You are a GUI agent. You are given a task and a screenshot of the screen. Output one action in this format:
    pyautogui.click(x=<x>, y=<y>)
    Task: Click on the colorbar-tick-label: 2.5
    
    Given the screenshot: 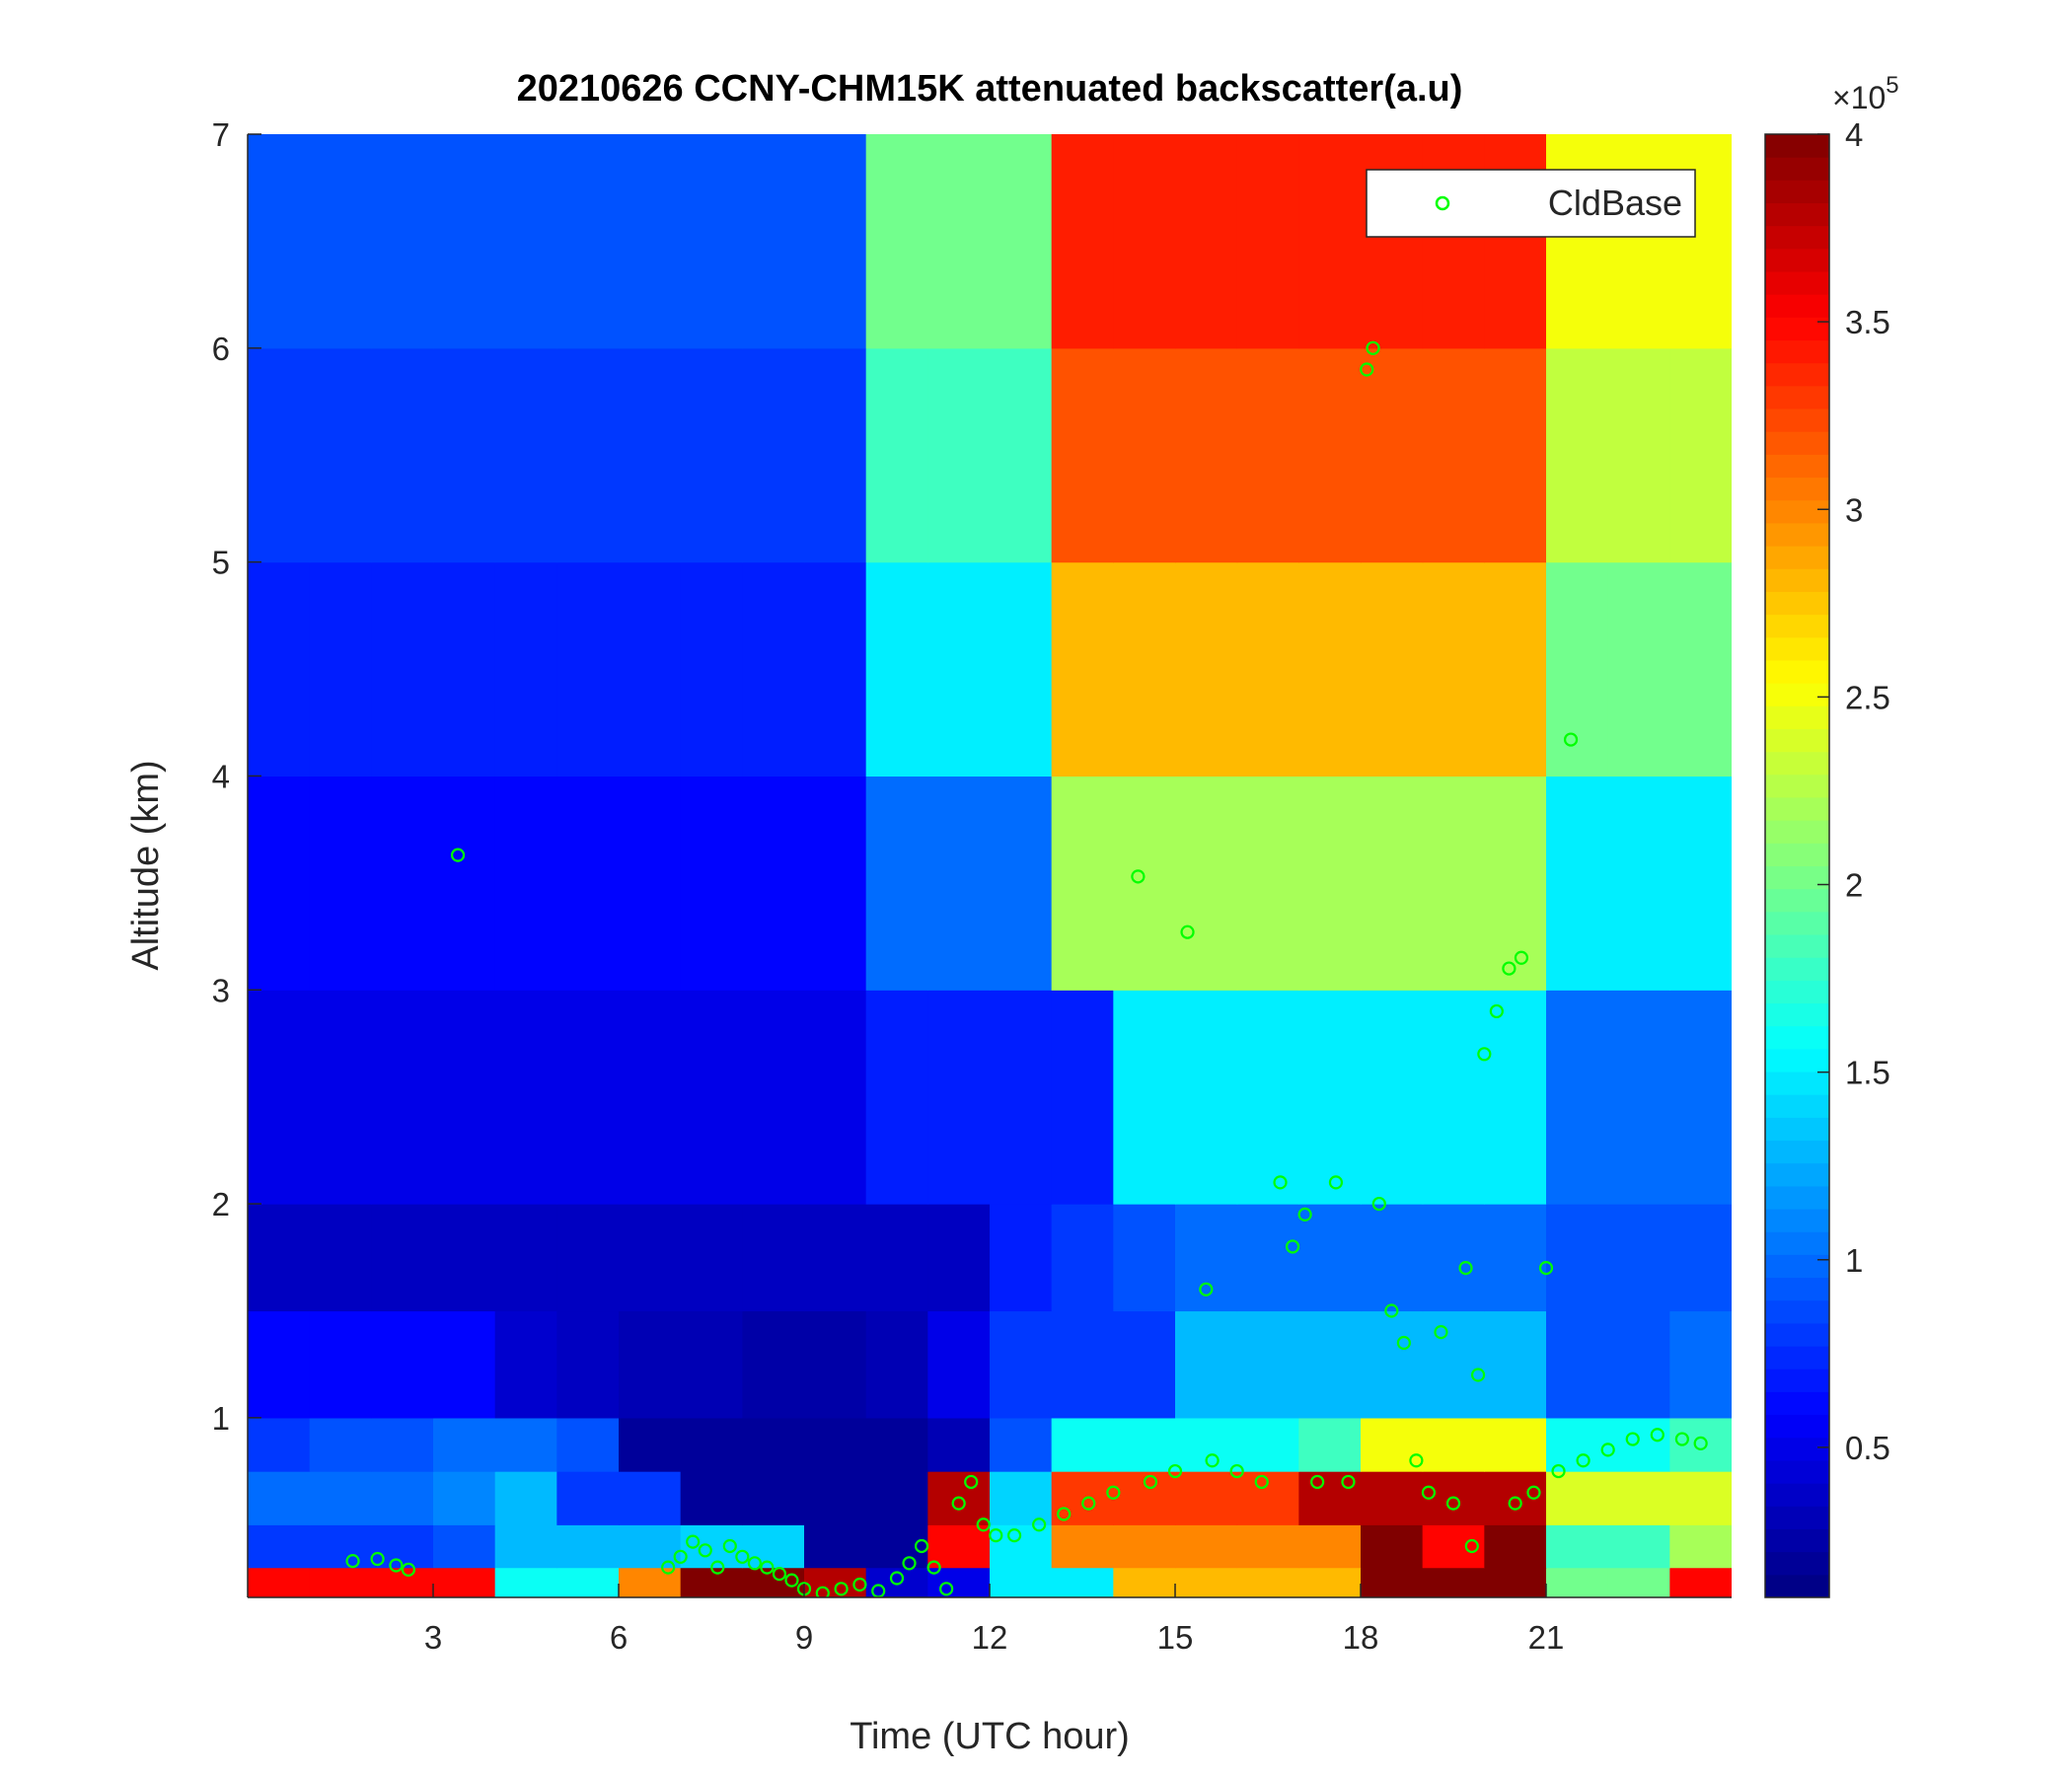 What is the action you would take?
    pyautogui.click(x=1868, y=697)
    